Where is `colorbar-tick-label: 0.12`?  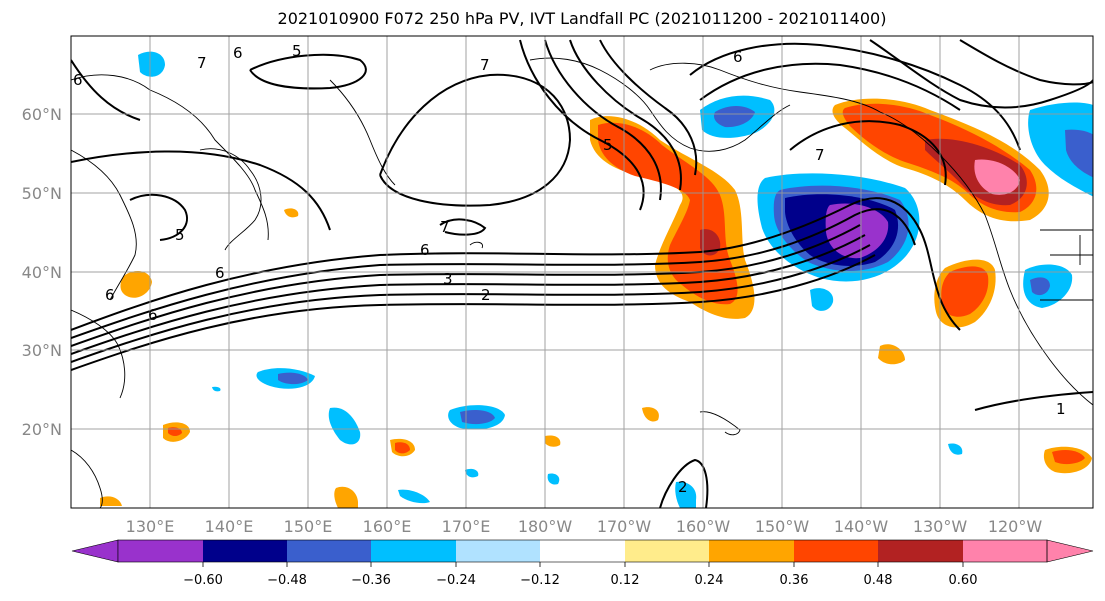 colorbar-tick-label: 0.12 is located at coordinates (625, 580).